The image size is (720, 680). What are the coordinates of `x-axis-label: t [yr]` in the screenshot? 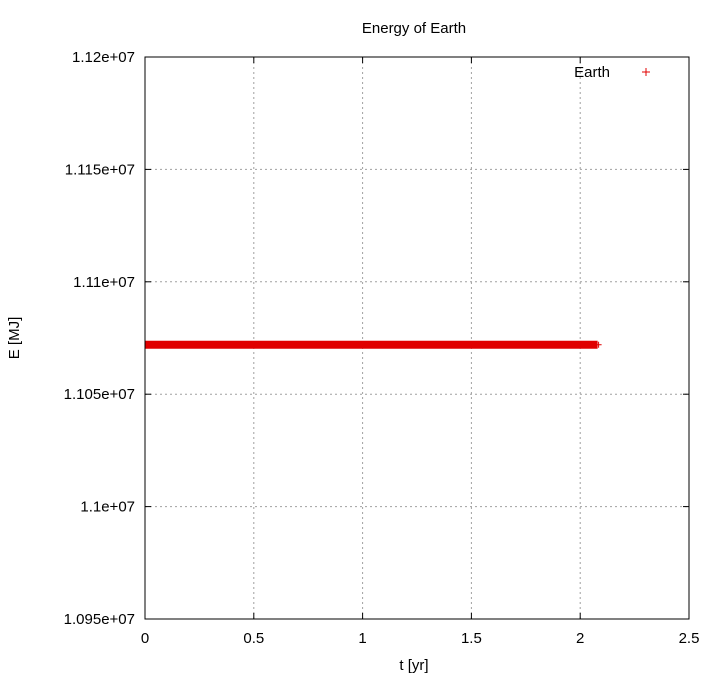 It's located at (413, 665).